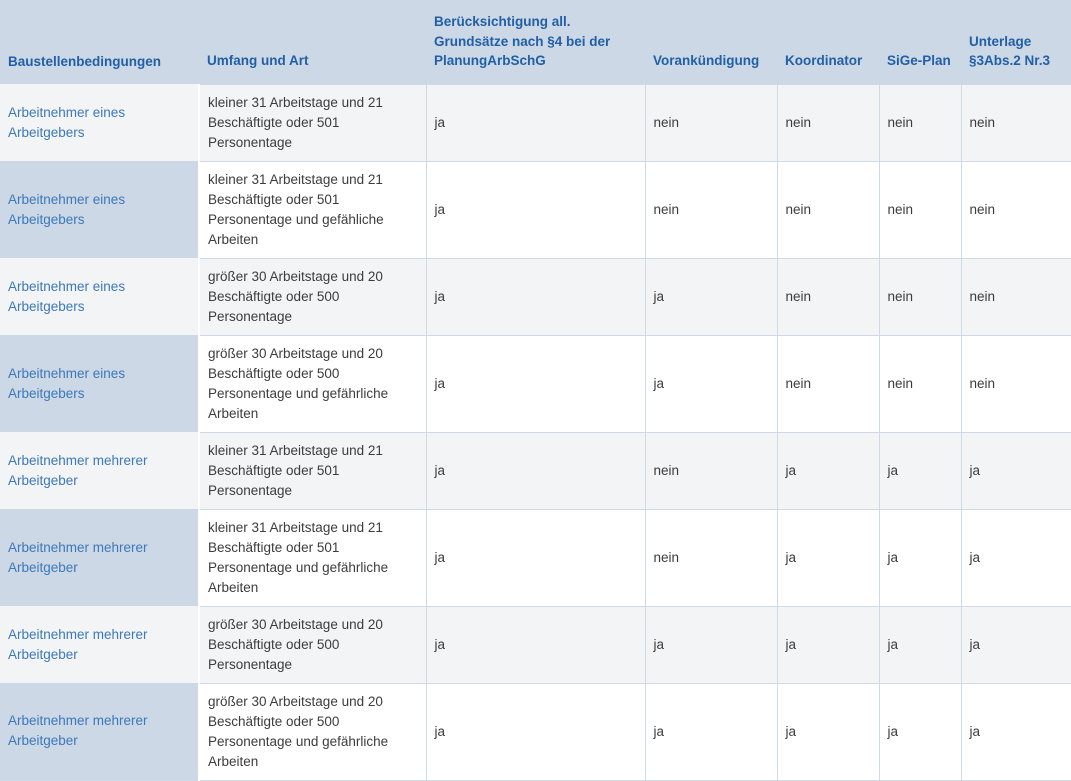 The width and height of the screenshot is (1071, 781). Describe the element at coordinates (711, 42) in the screenshot. I see `column-header-vorankuendigung: Vorankündigung` at that location.